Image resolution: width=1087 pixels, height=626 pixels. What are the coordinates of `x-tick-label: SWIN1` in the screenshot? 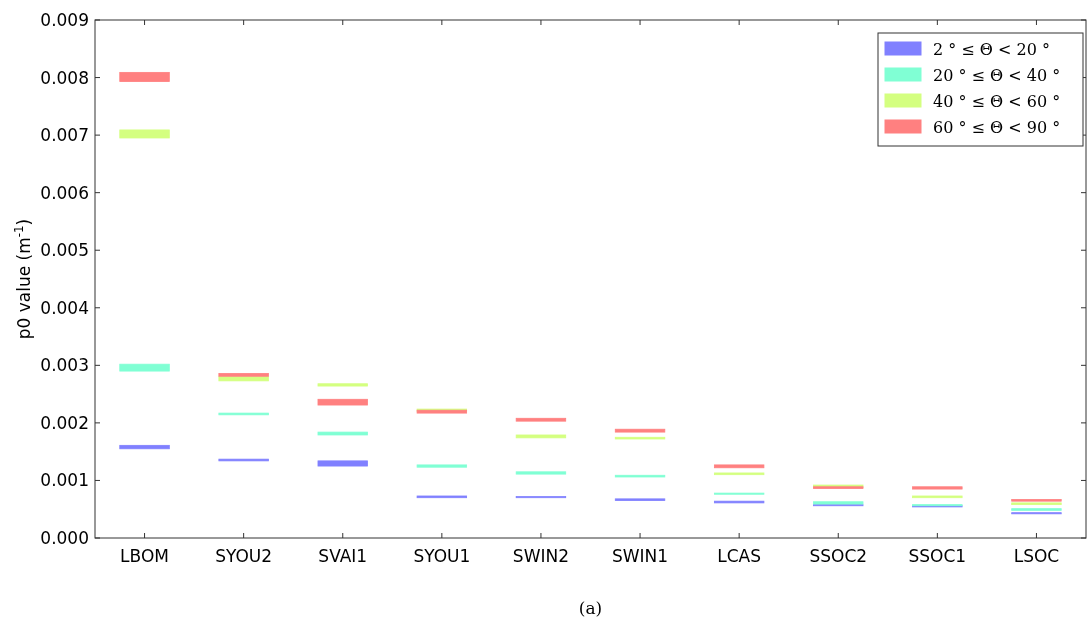 It's located at (640, 556).